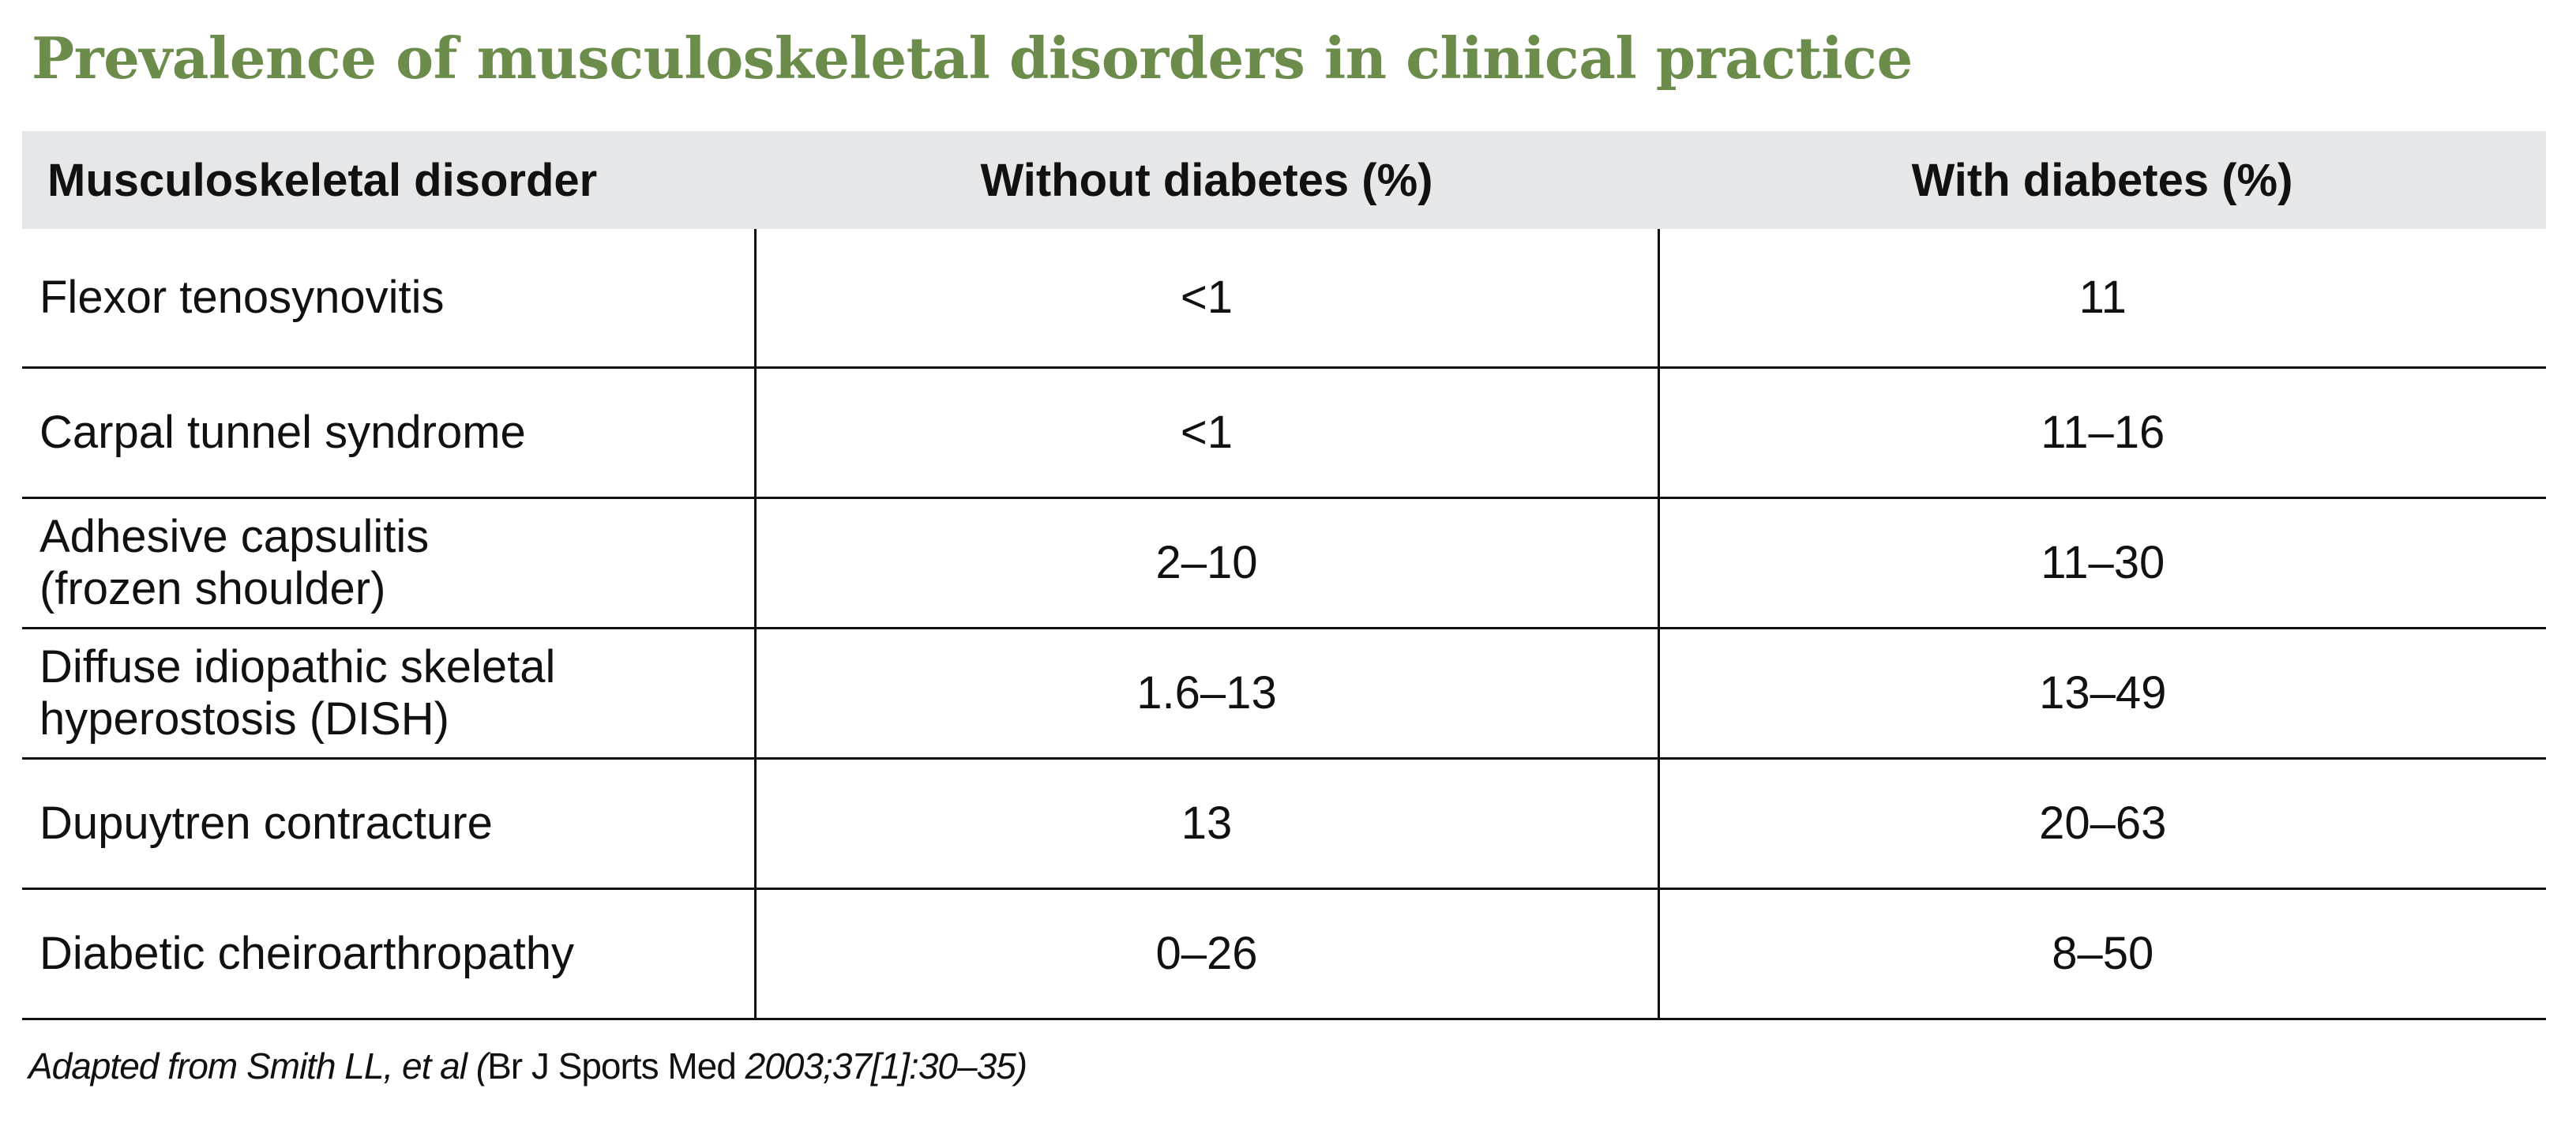  I want to click on source-journal: Br J Sports Med, so click(612, 1066).